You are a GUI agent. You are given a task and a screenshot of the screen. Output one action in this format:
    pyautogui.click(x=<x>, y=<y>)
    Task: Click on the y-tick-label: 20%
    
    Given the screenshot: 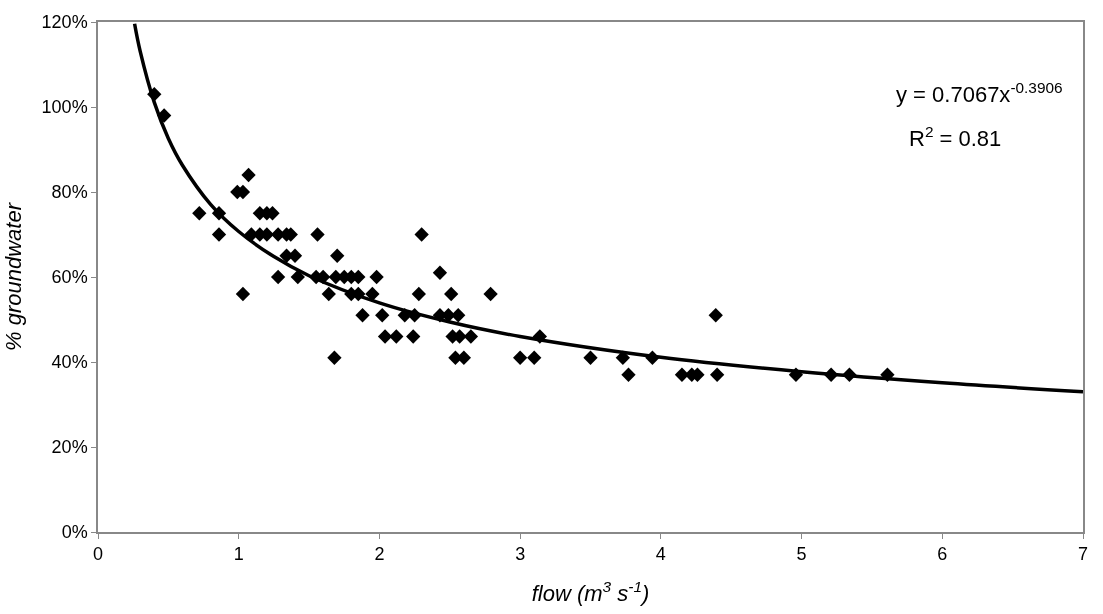 What is the action you would take?
    pyautogui.click(x=69, y=447)
    